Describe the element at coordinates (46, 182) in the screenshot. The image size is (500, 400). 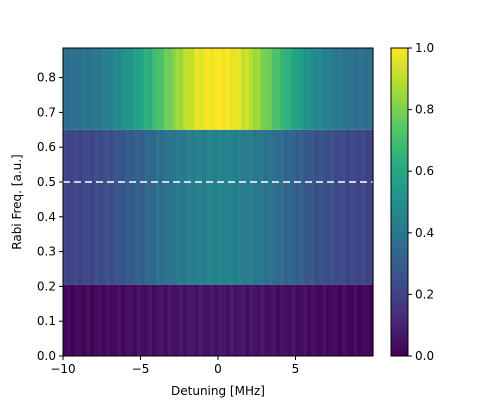
I see `y-tick-label: 0.5` at that location.